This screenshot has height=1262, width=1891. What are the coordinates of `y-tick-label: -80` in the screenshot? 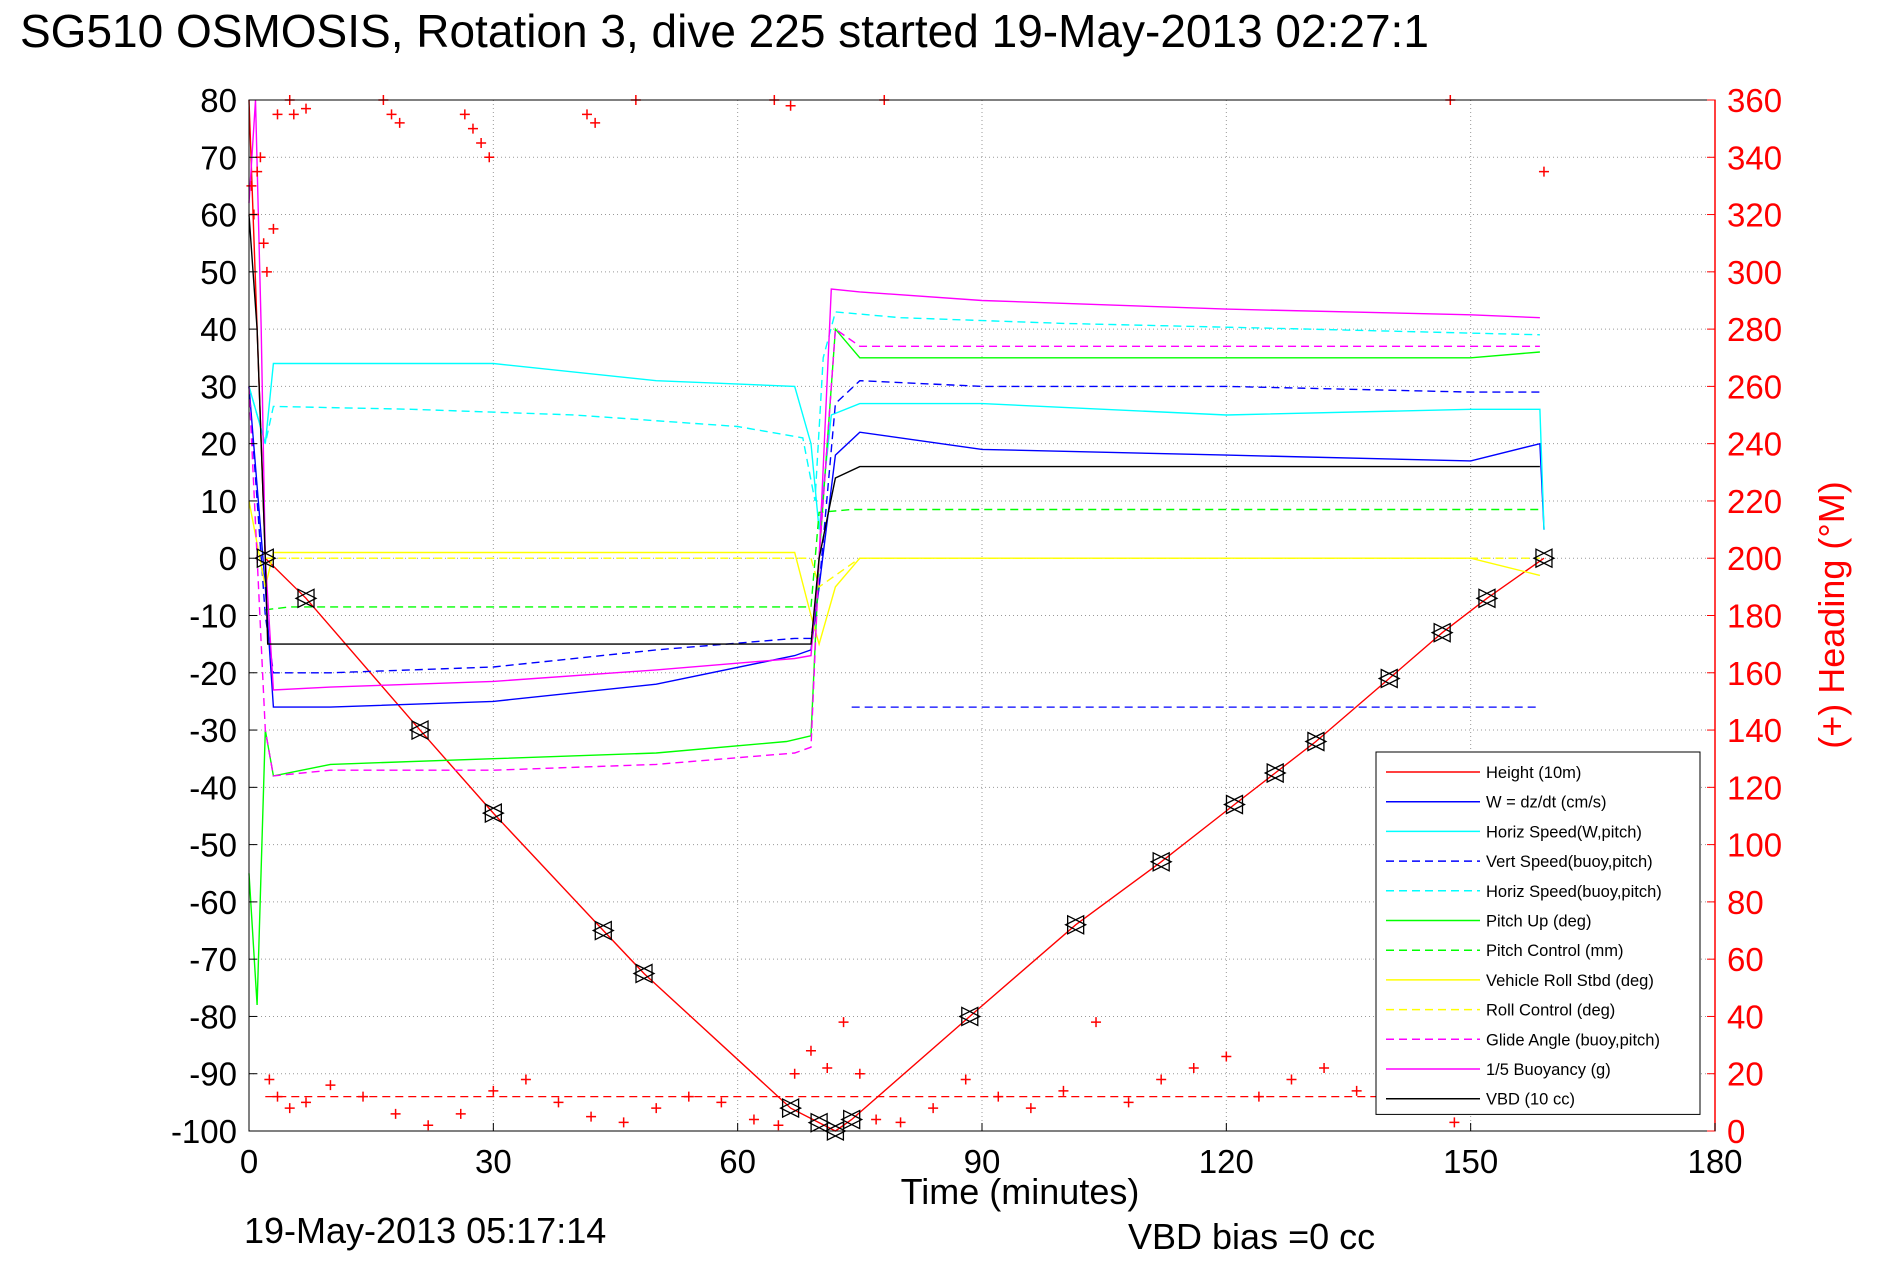 It's located at (213, 1016).